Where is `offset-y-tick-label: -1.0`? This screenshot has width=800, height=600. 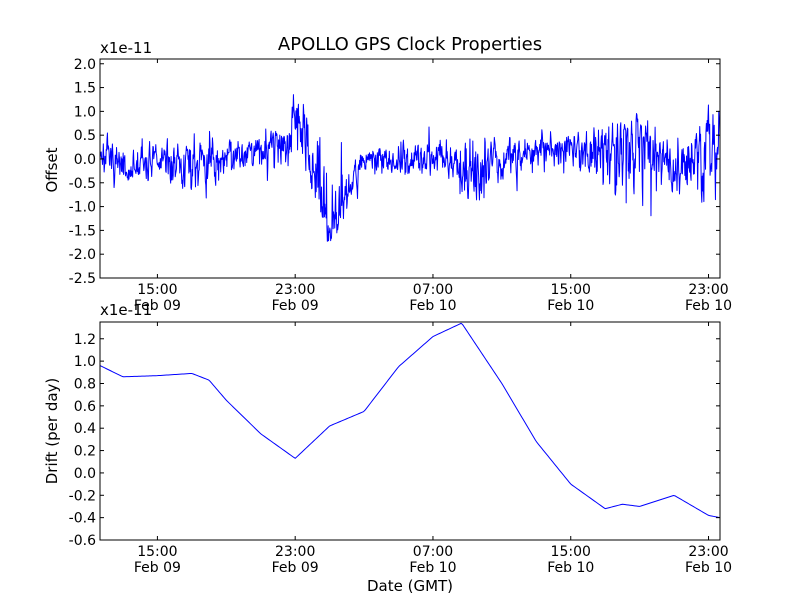
offset-y-tick-label: -1.0 is located at coordinates (82, 208).